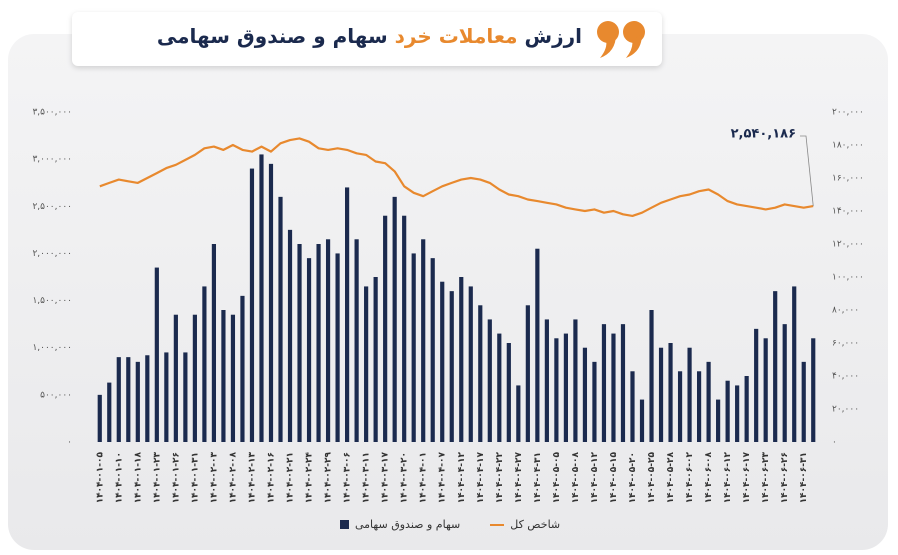  What do you see at coordinates (845, 410) in the screenshot?
I see `y2-tick-label: ۲۰,۰۰۰` at bounding box center [845, 410].